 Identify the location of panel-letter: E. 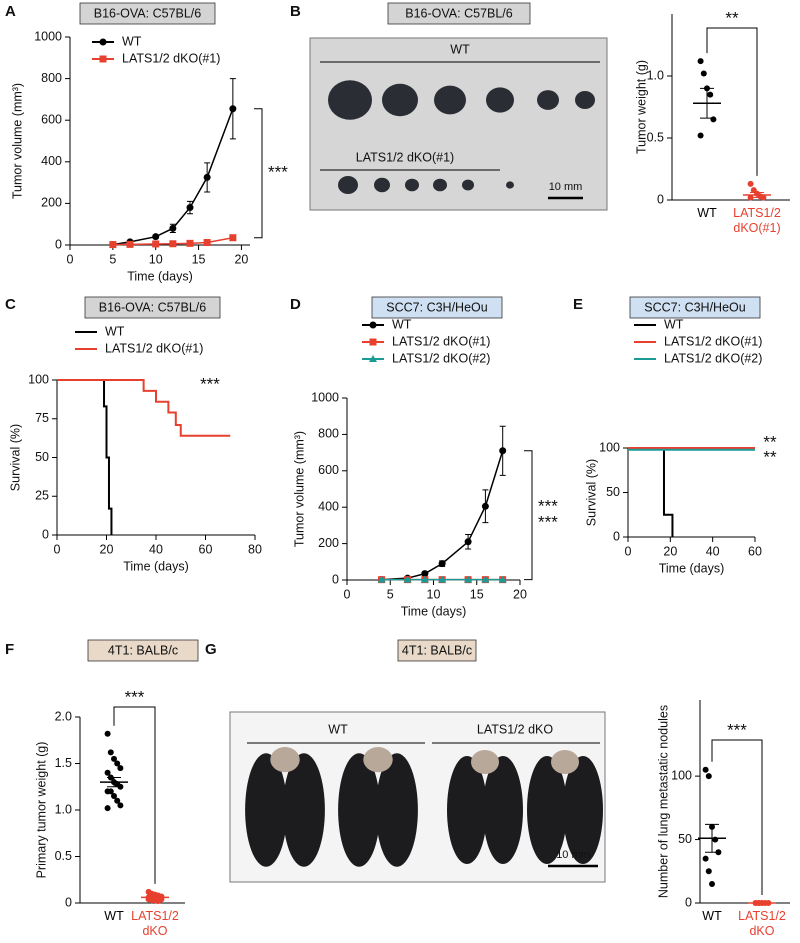
(578, 304).